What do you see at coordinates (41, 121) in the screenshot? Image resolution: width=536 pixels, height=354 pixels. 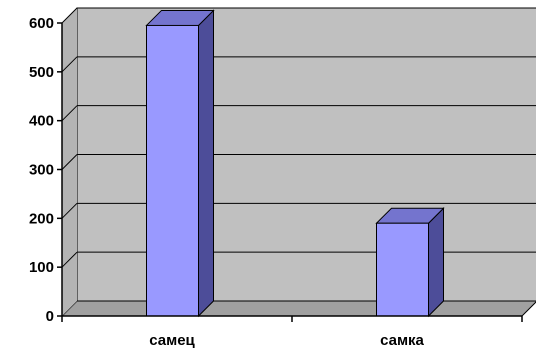 I see `y-tick-label: 400` at bounding box center [41, 121].